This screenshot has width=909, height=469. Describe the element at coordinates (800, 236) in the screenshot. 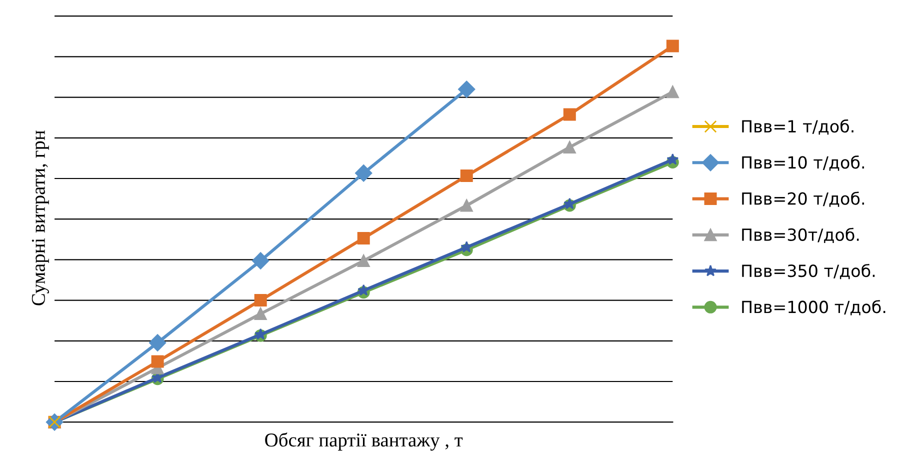

I see `legend-label: Пвв=30т/доб.` at that location.